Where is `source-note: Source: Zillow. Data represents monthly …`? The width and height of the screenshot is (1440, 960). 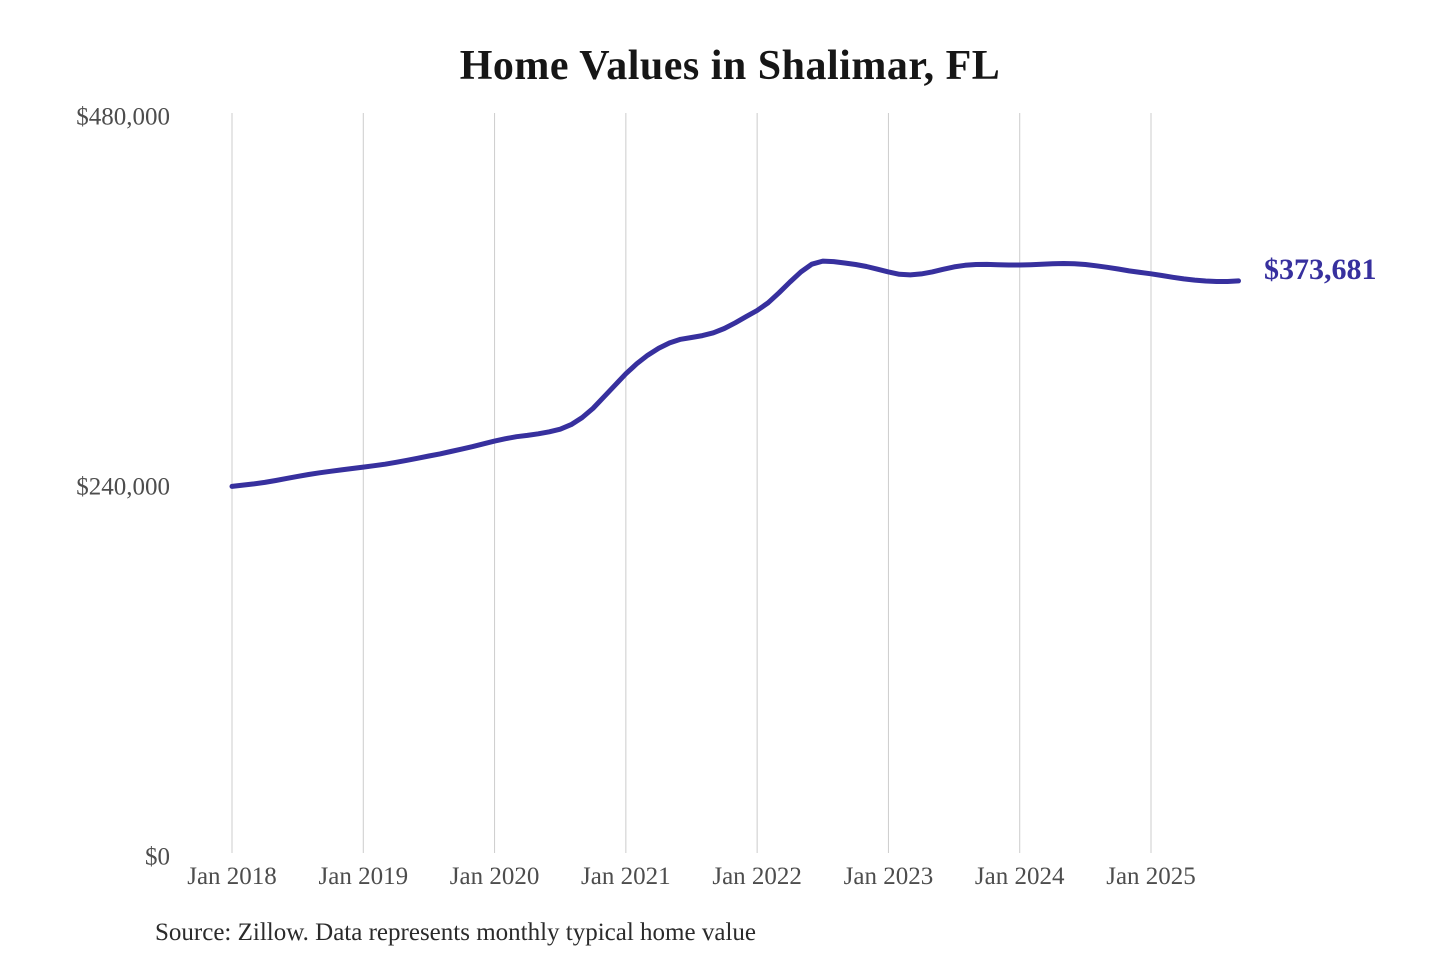
source-note: Source: Zillow. Data represents monthly … is located at coordinates (455, 932).